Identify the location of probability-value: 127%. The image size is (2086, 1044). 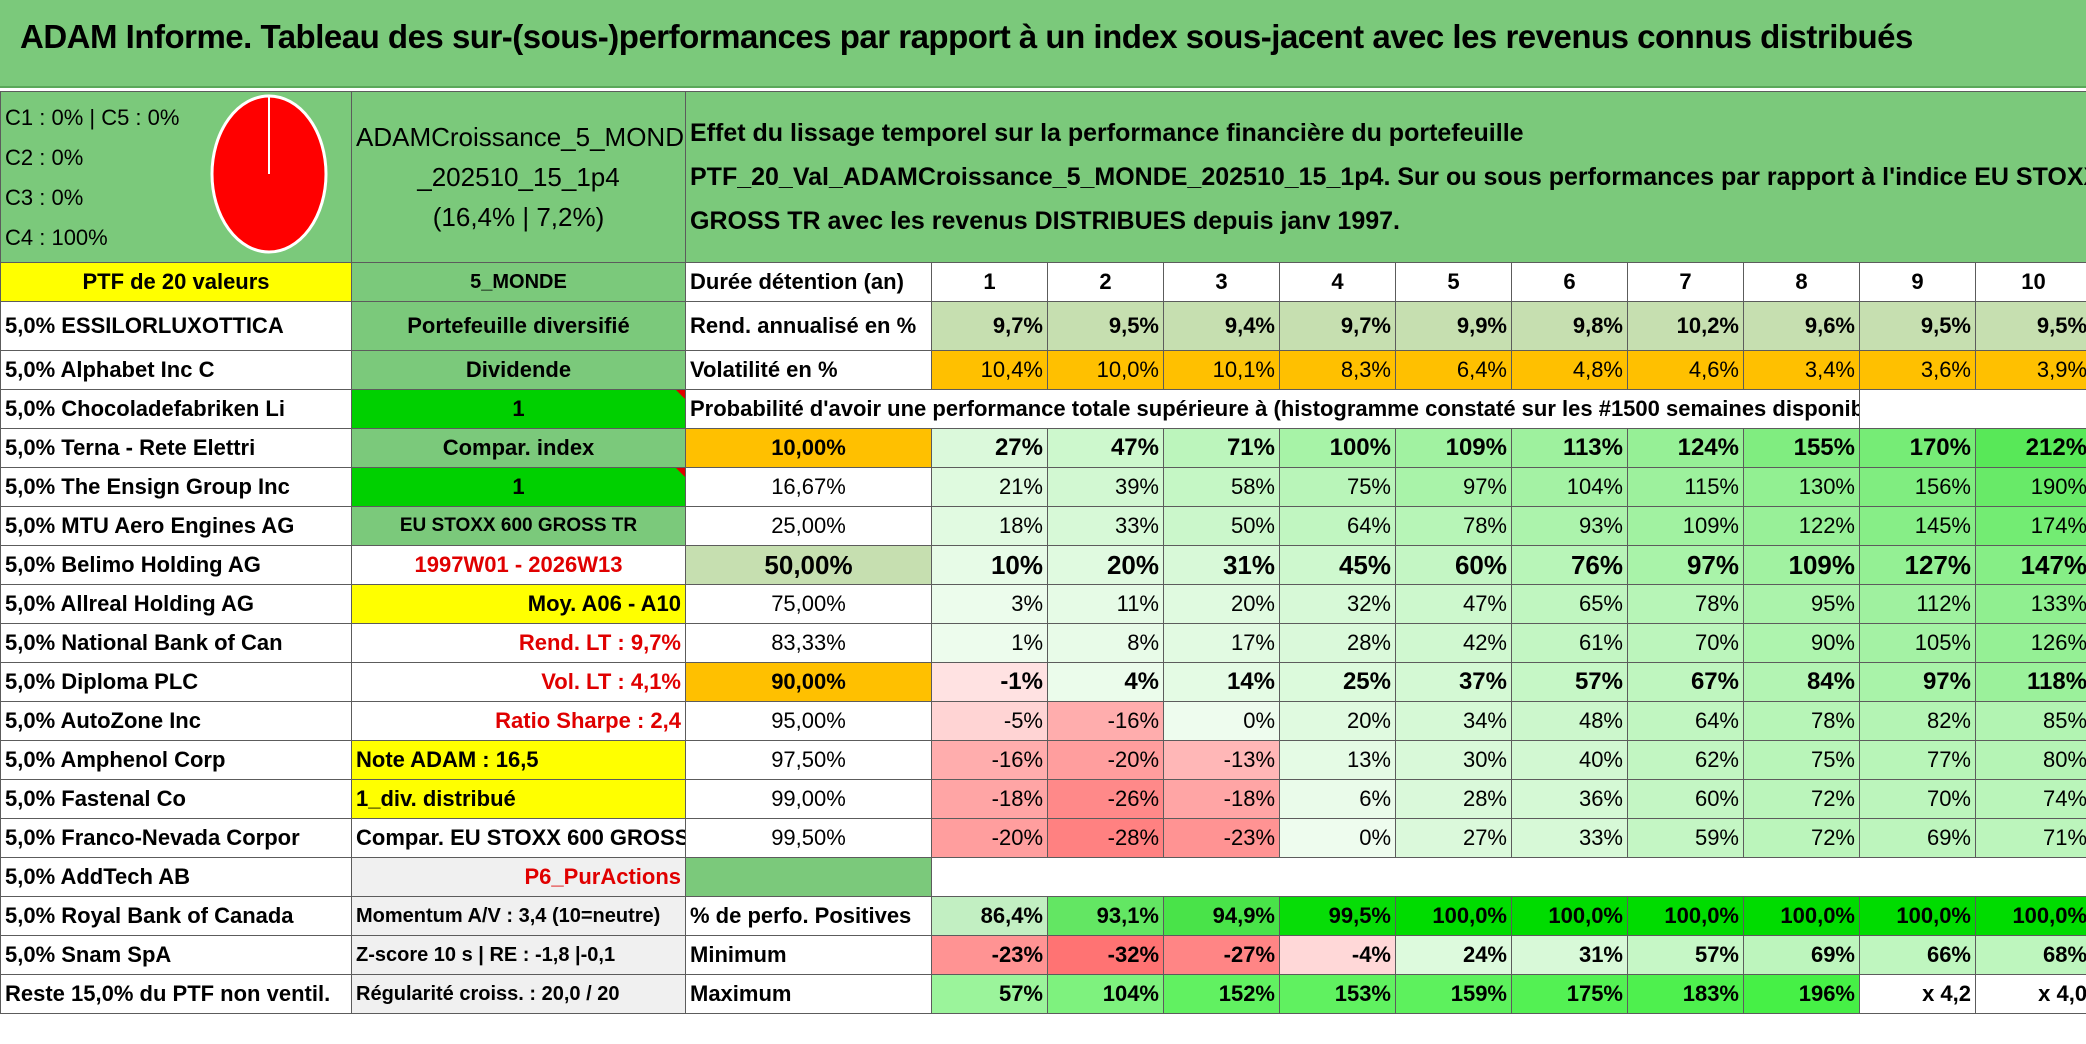
(1917, 565).